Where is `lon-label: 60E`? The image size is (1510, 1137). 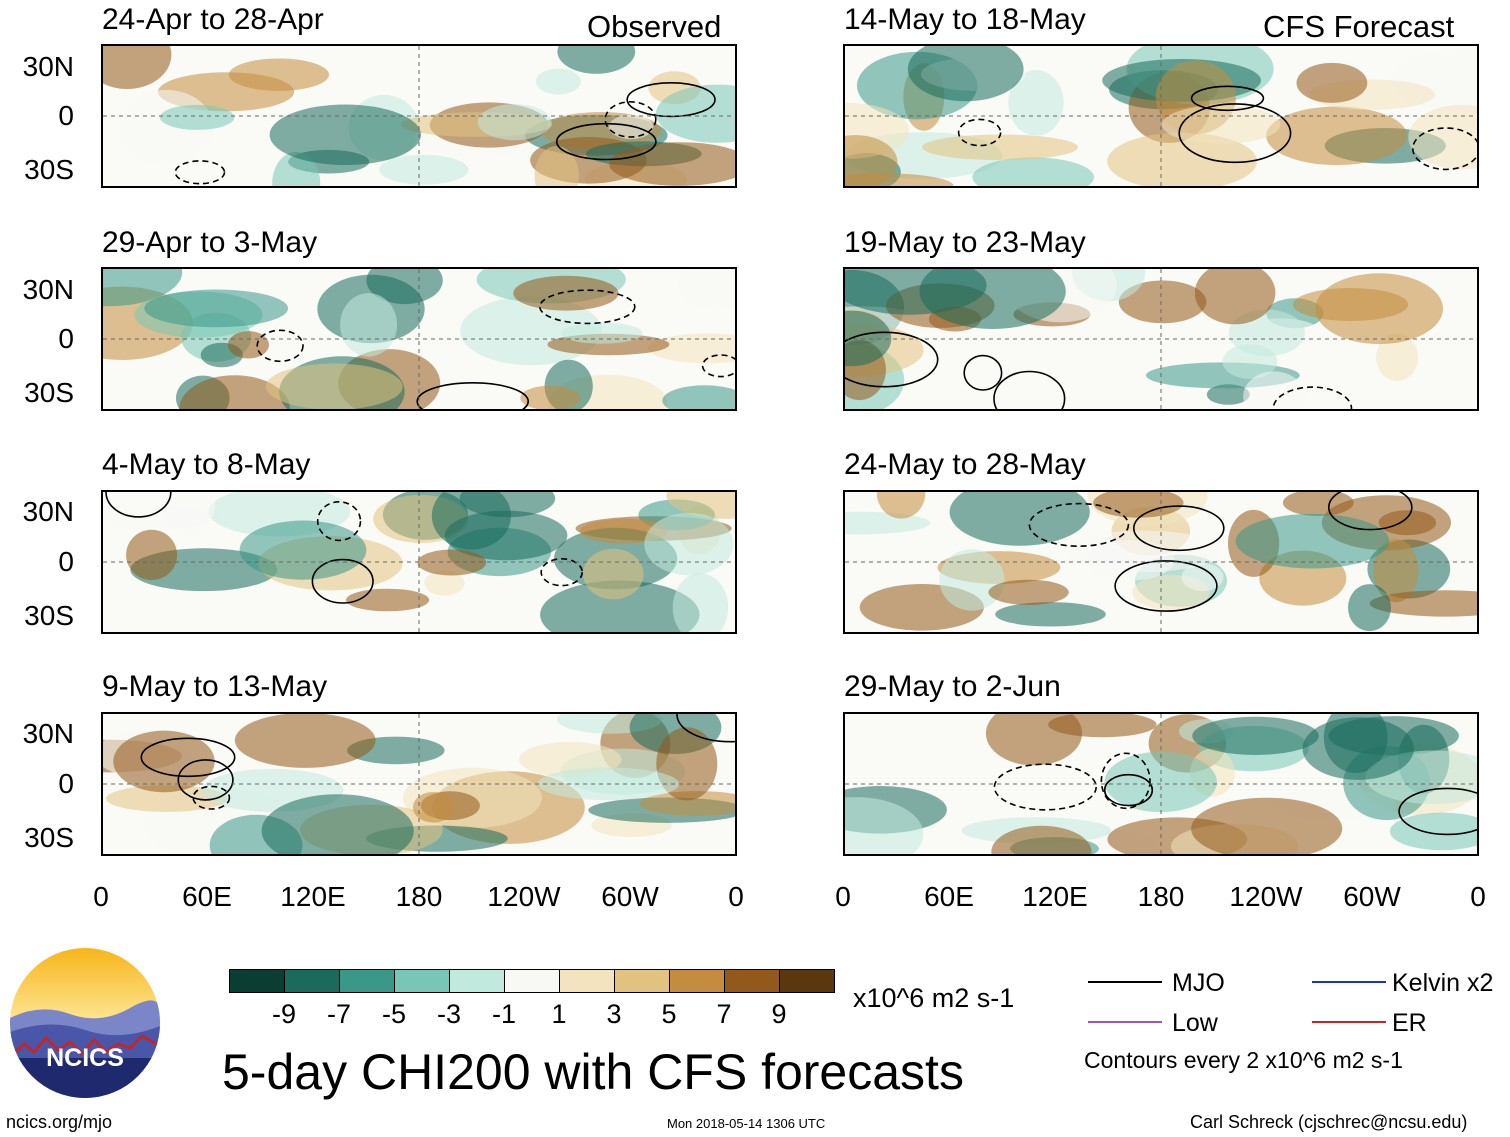 lon-label: 60E is located at coordinates (949, 896).